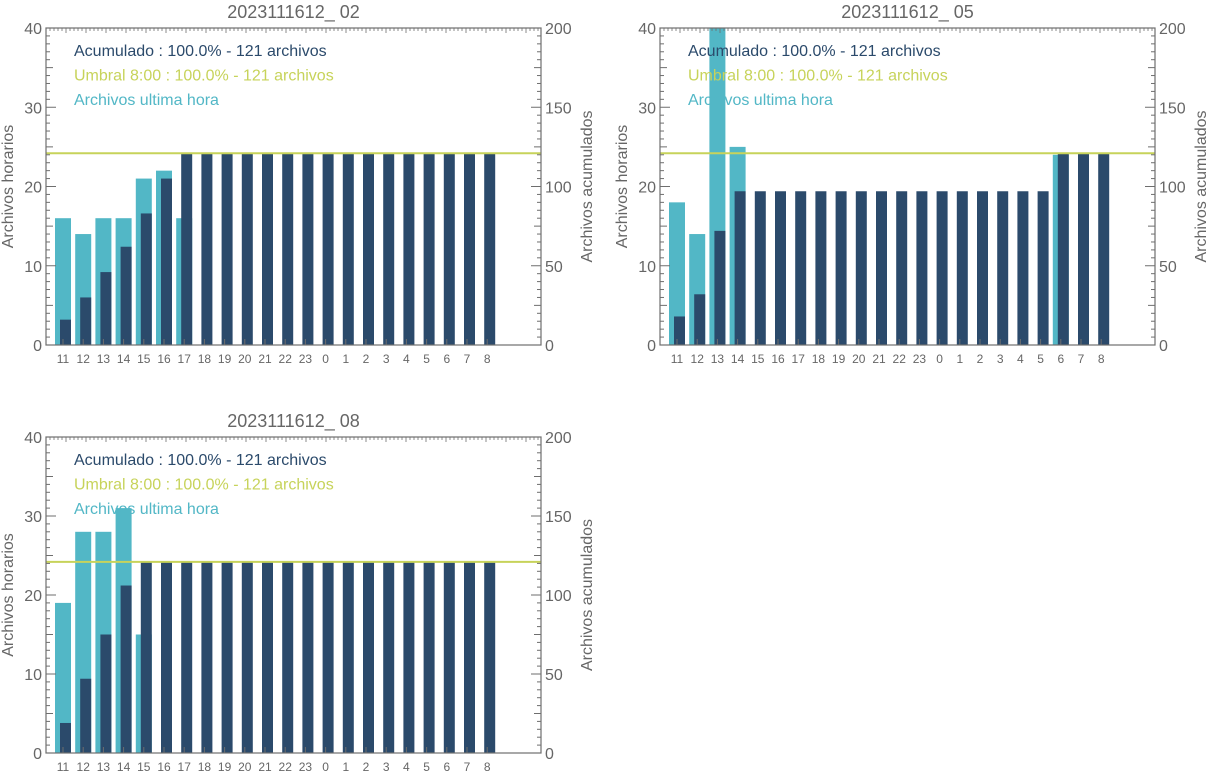 This screenshot has height=771, width=1206. I want to click on y2-tick-label: 50, so click(554, 675).